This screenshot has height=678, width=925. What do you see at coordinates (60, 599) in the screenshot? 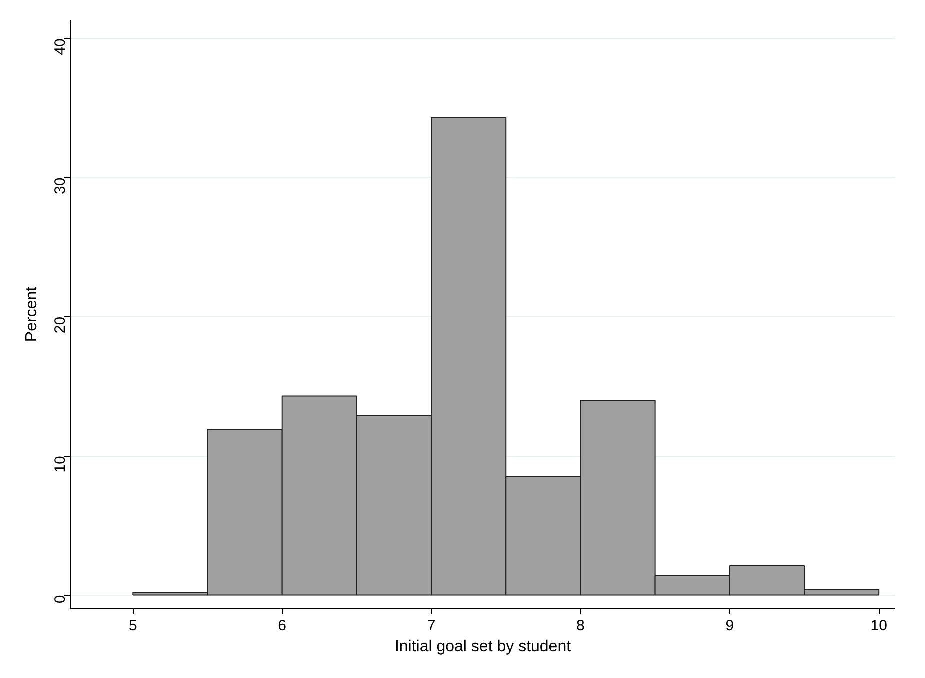
I see `y-tick-label: 0` at bounding box center [60, 599].